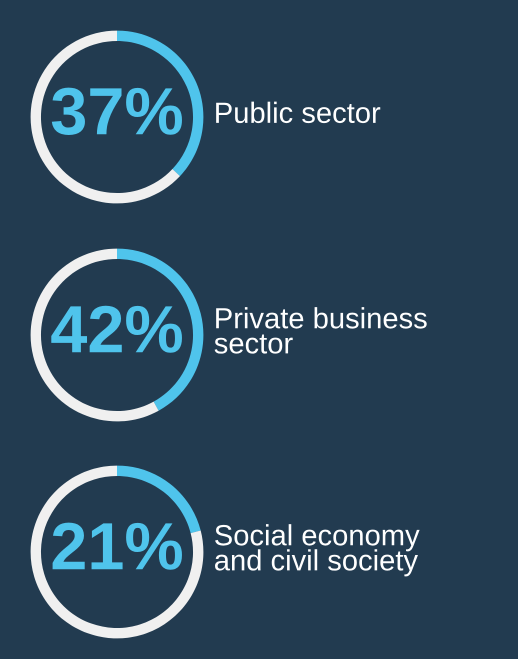 Image resolution: width=518 pixels, height=659 pixels. I want to click on data-label: 37%, so click(117, 111).